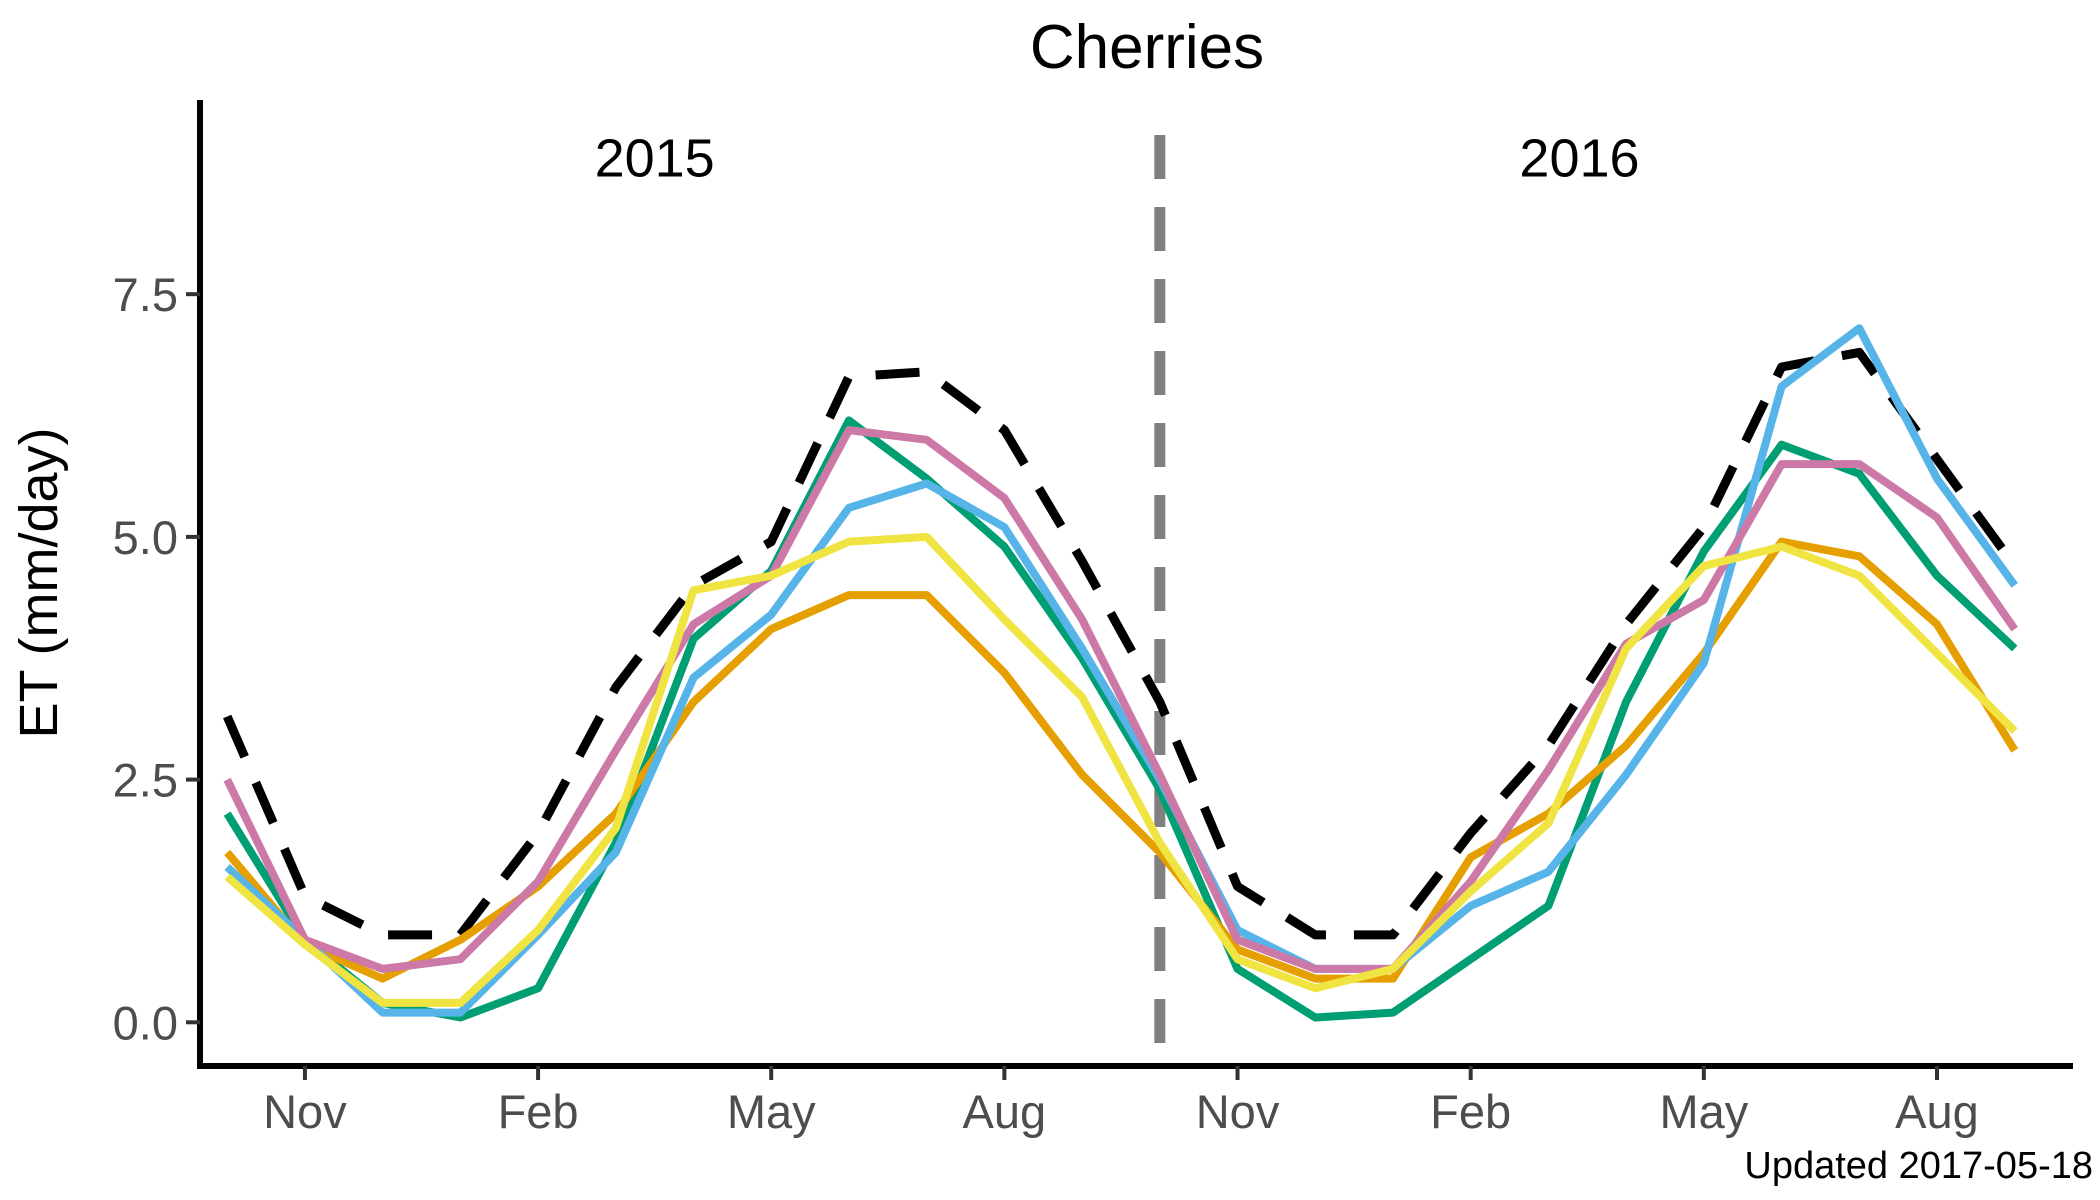  What do you see at coordinates (1918, 1166) in the screenshot?
I see `updated-caption: Updated 2017-05-18` at bounding box center [1918, 1166].